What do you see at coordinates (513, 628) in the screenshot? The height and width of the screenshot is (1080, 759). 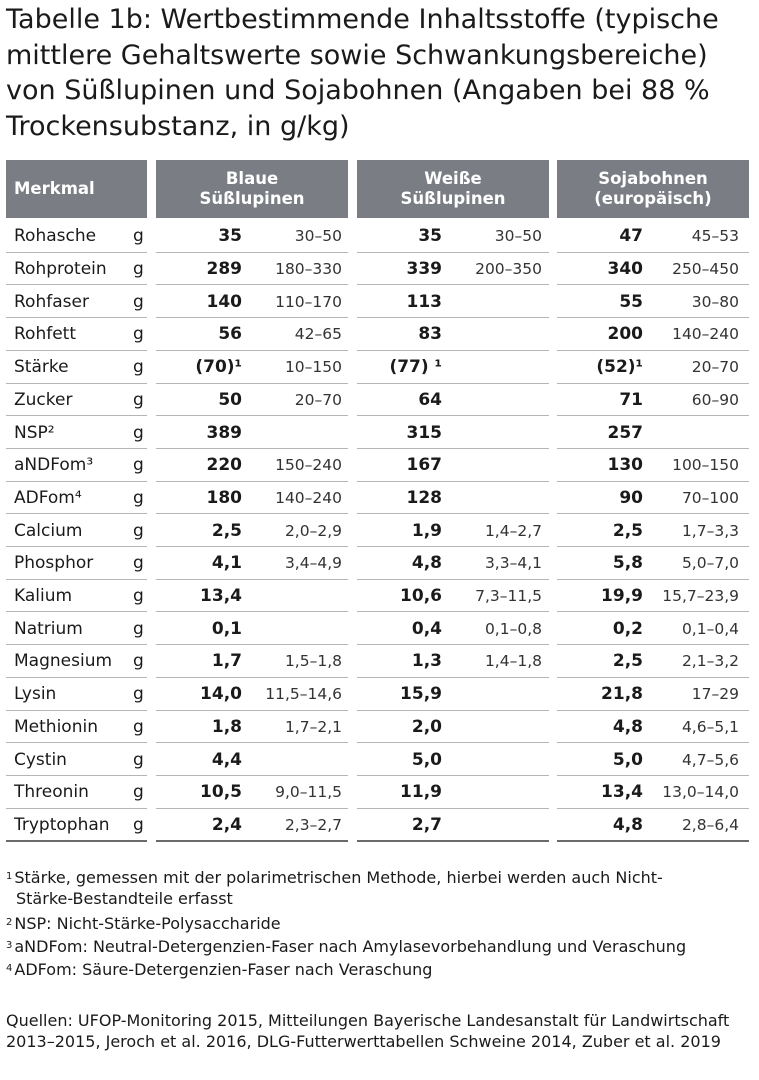 I see `cell-r2: 0,1–0,8` at bounding box center [513, 628].